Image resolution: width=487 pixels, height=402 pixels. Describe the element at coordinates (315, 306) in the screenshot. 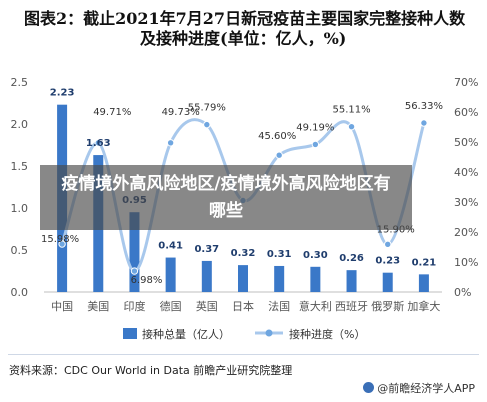

I see `x-category-label: 意大利` at that location.